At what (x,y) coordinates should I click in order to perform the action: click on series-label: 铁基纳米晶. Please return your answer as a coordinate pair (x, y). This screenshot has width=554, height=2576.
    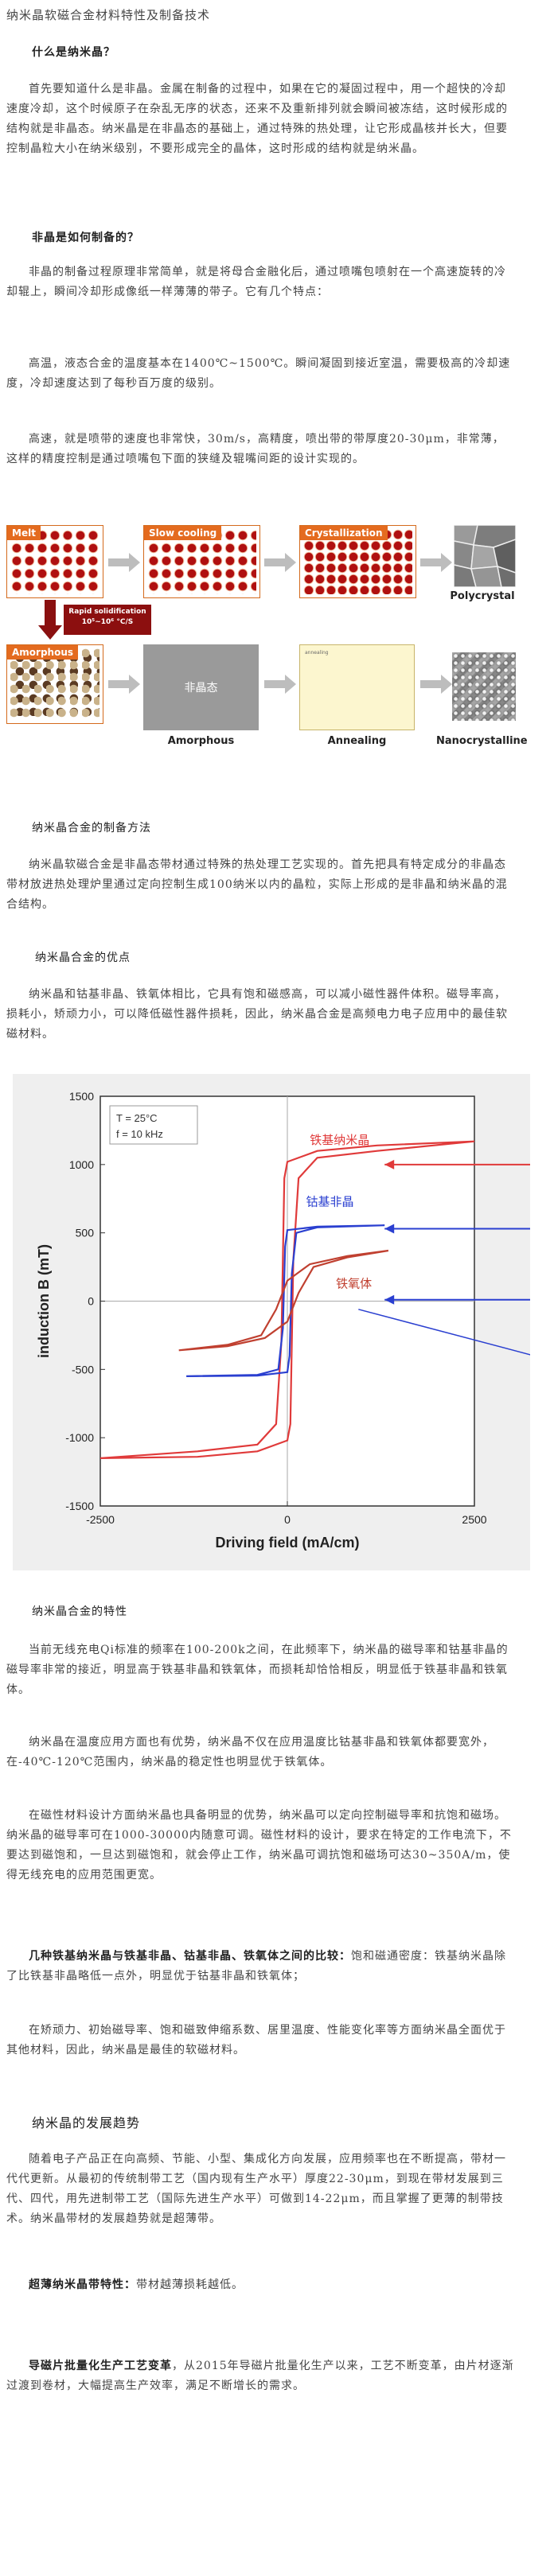
    Looking at the image, I should click on (340, 1140).